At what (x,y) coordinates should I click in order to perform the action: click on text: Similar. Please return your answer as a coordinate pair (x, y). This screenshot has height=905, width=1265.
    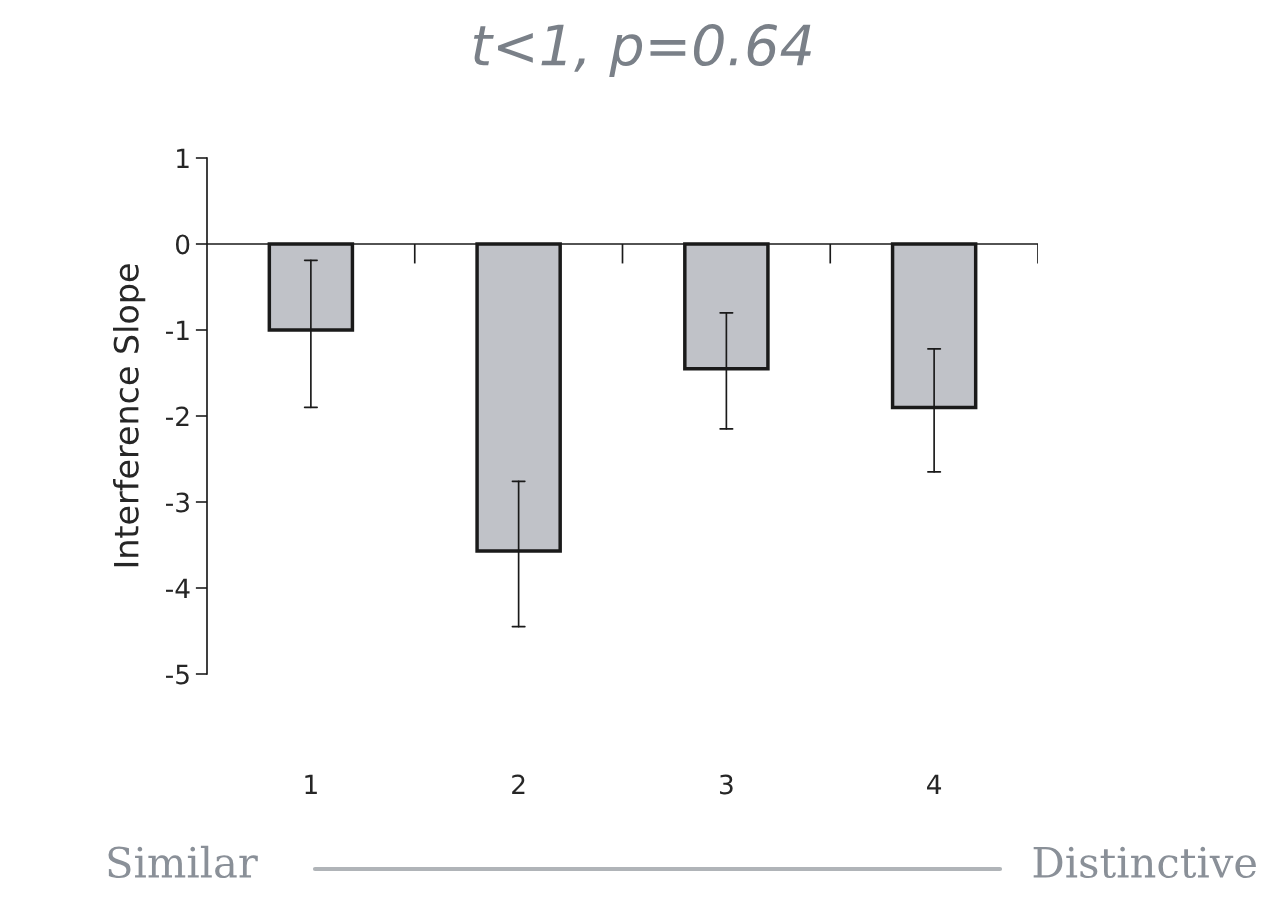
    Looking at the image, I should click on (183, 862).